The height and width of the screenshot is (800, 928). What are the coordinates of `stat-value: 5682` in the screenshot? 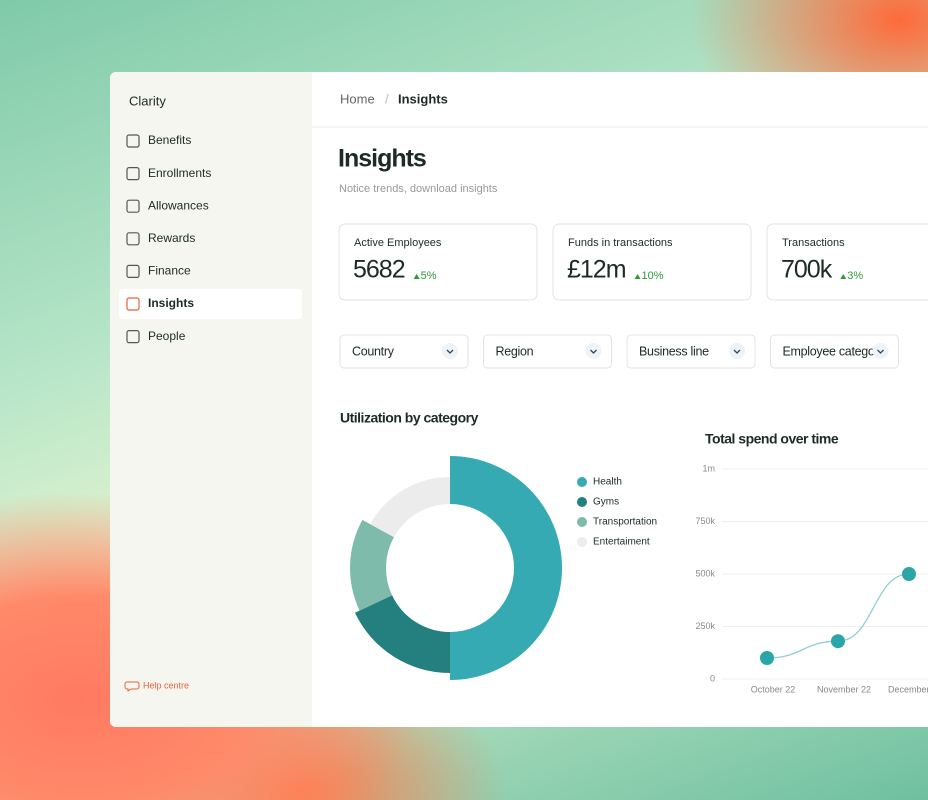 It's located at (379, 270).